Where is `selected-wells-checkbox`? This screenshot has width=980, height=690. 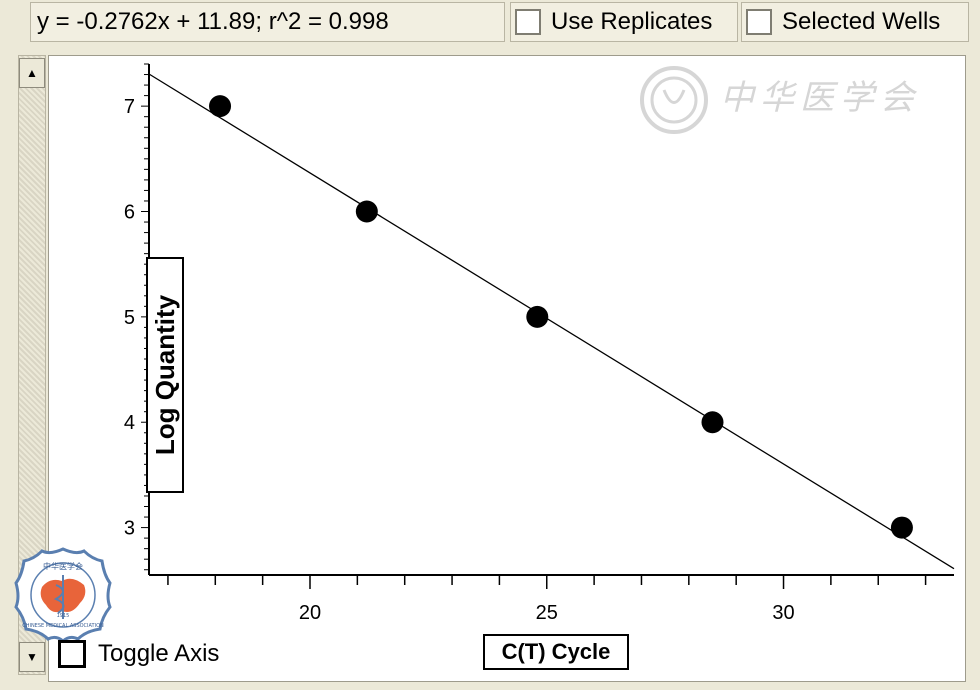 selected-wells-checkbox is located at coordinates (759, 22).